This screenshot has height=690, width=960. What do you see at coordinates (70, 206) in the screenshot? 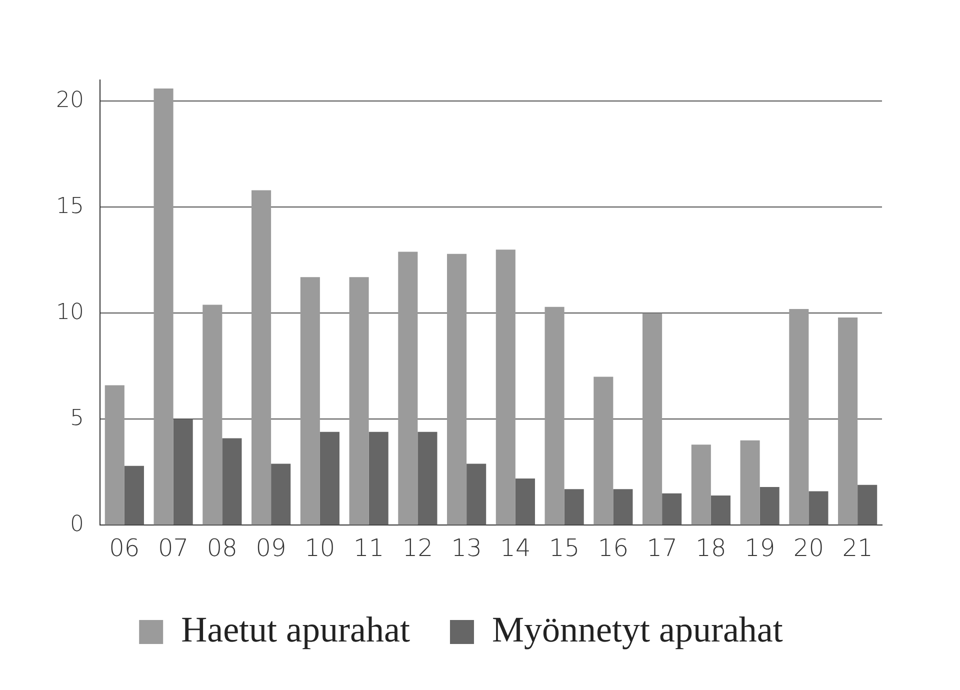
I see `y-tick-label: 15` at bounding box center [70, 206].